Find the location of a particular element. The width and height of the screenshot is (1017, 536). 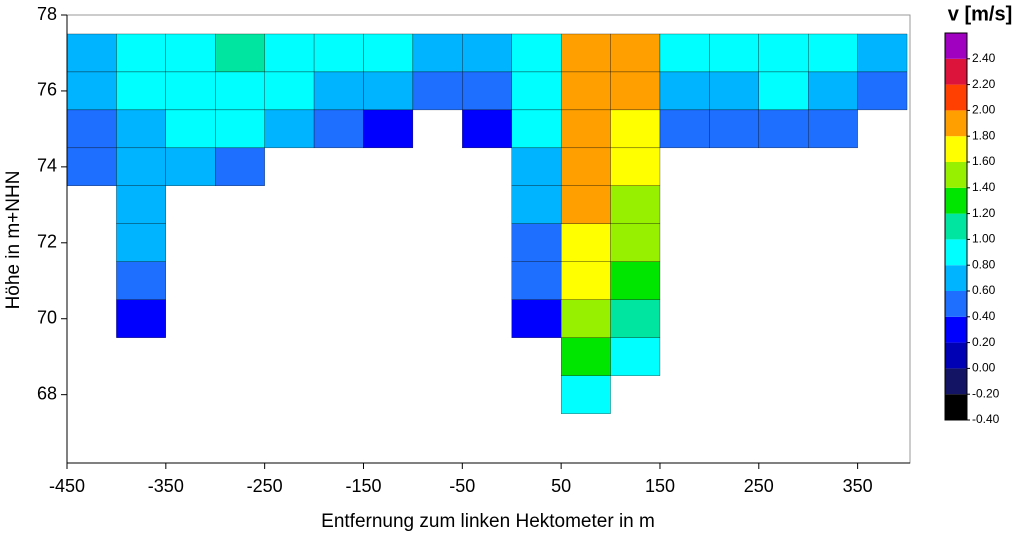

x-tick-label: 150 is located at coordinates (660, 486).